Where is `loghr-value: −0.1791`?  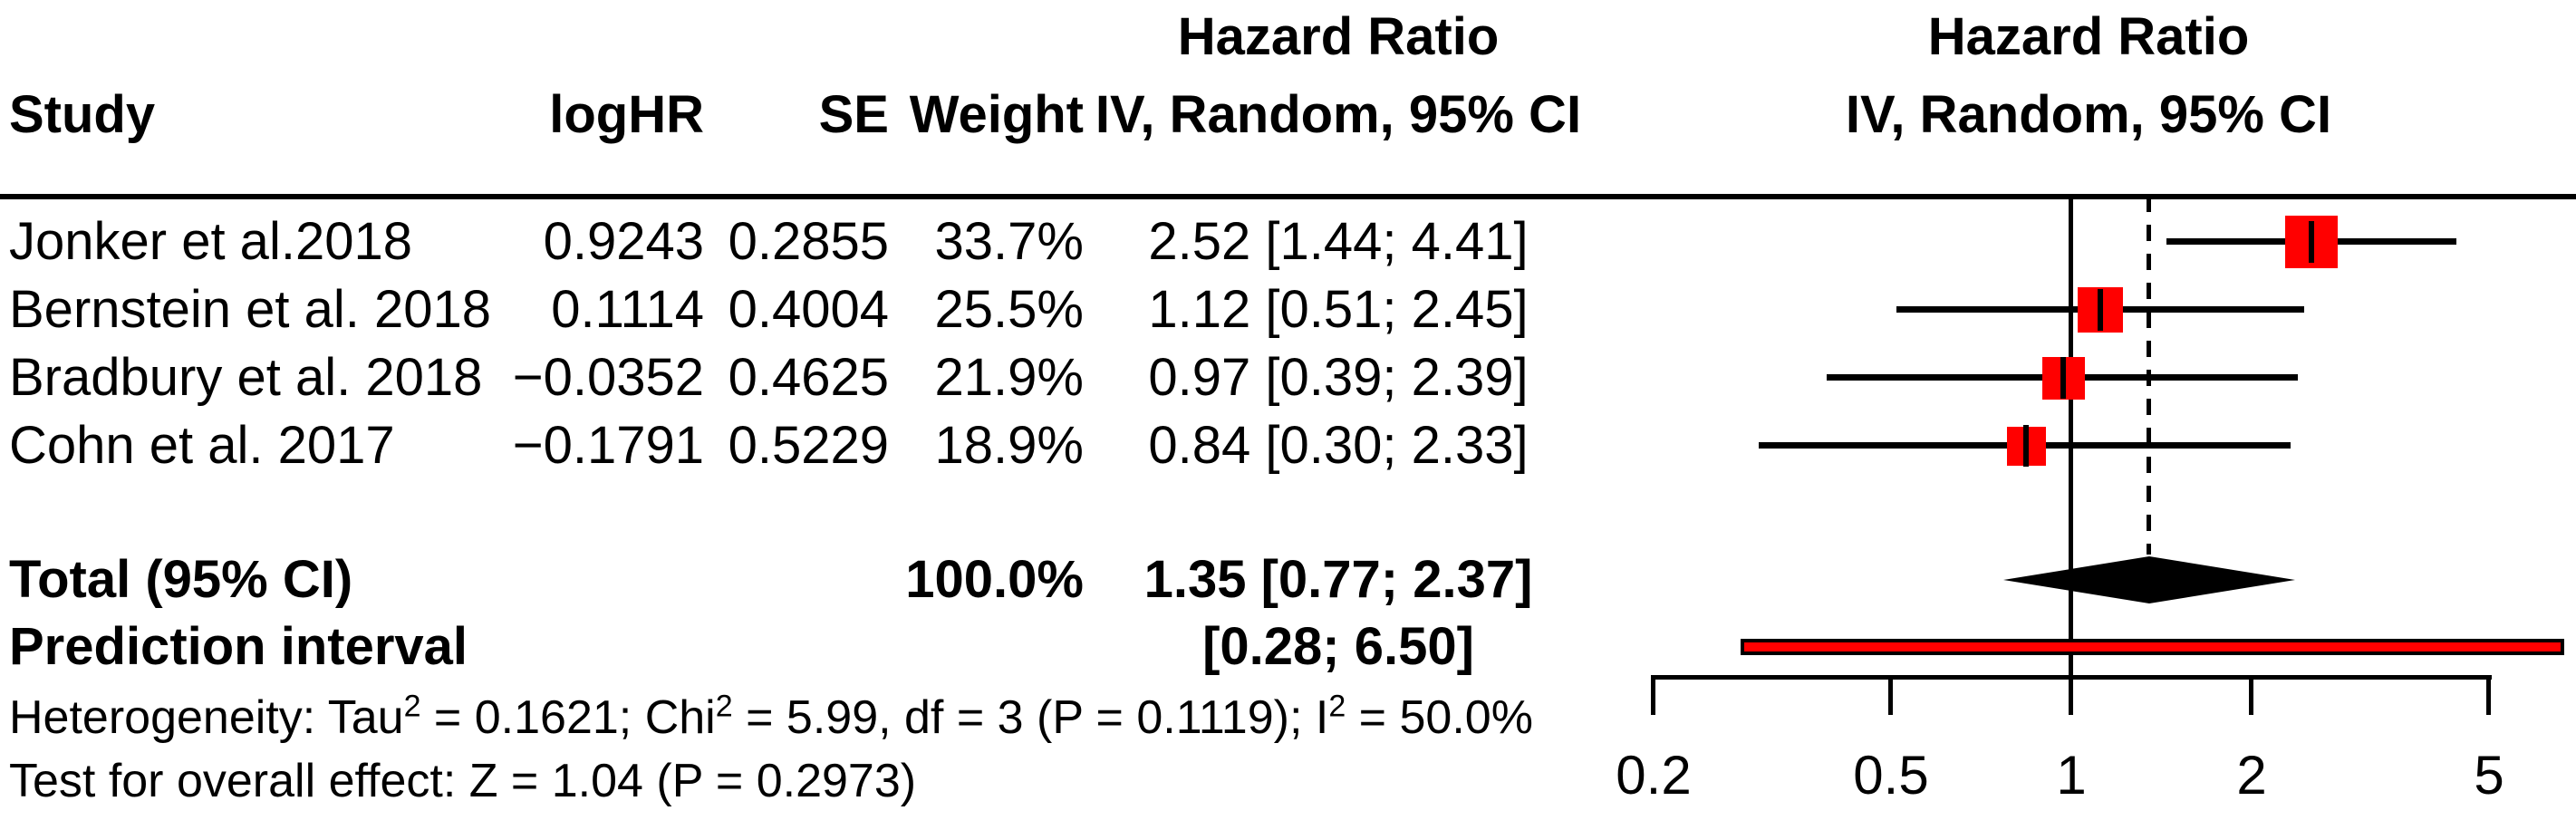 loghr-value: −0.1791 is located at coordinates (608, 445).